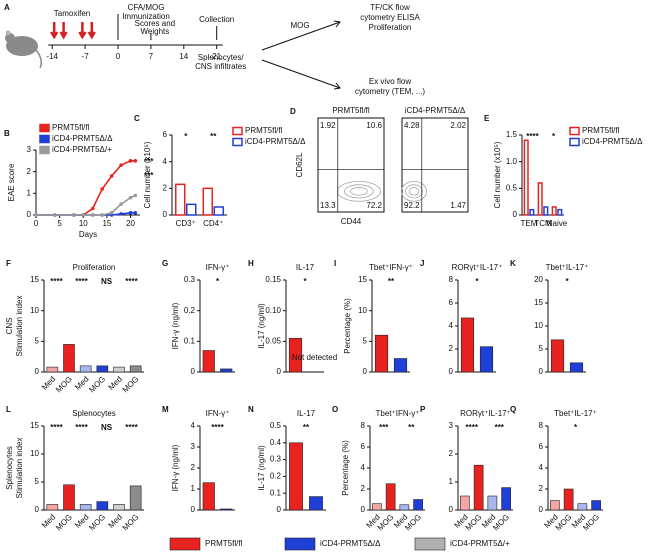  I want to click on quadrant-value: 2.02, so click(458, 125).